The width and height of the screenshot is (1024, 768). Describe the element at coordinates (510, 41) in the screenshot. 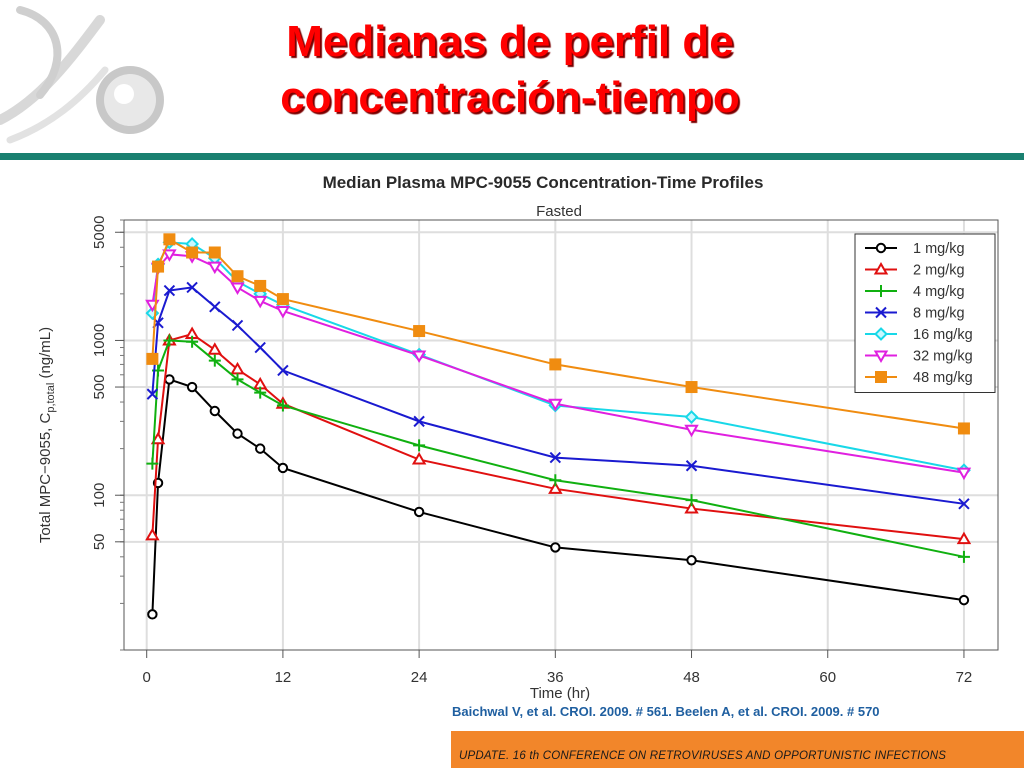

I see `slide-title-line-1: Medianas de perfil de` at that location.